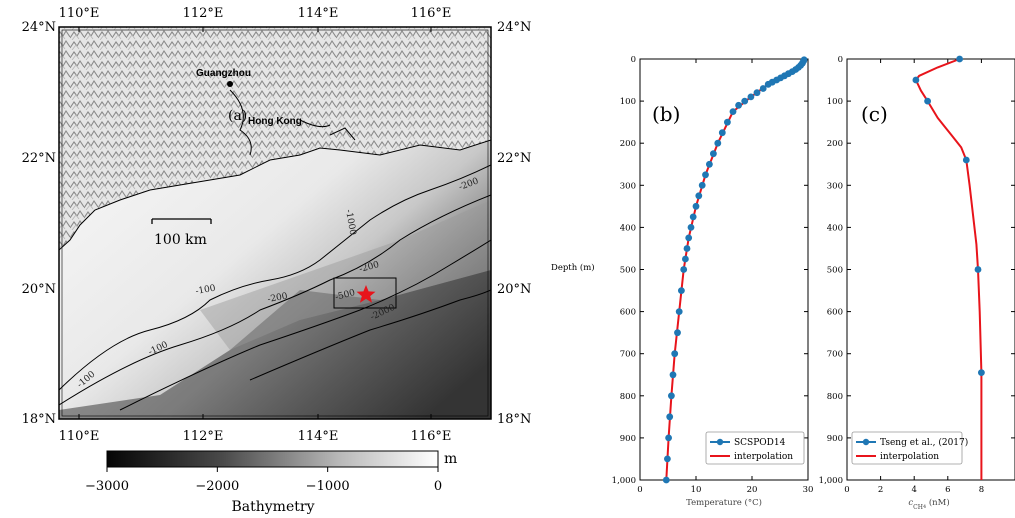 This screenshot has height=518, width=1015. I want to click on colorbar-tick-label: −3000, so click(107, 486).